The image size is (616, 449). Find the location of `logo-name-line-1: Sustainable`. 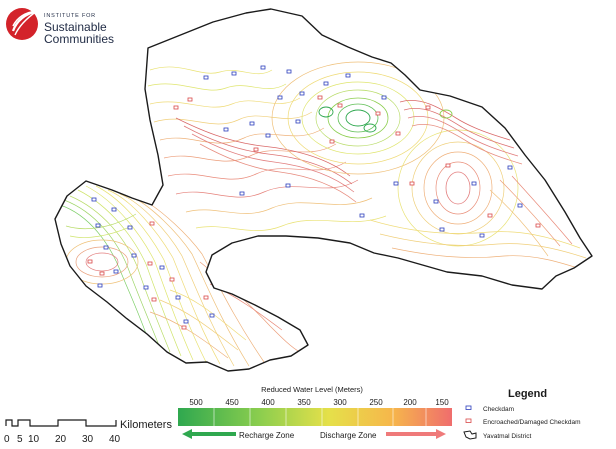

logo-name-line-1: Sustainable is located at coordinates (75, 27).